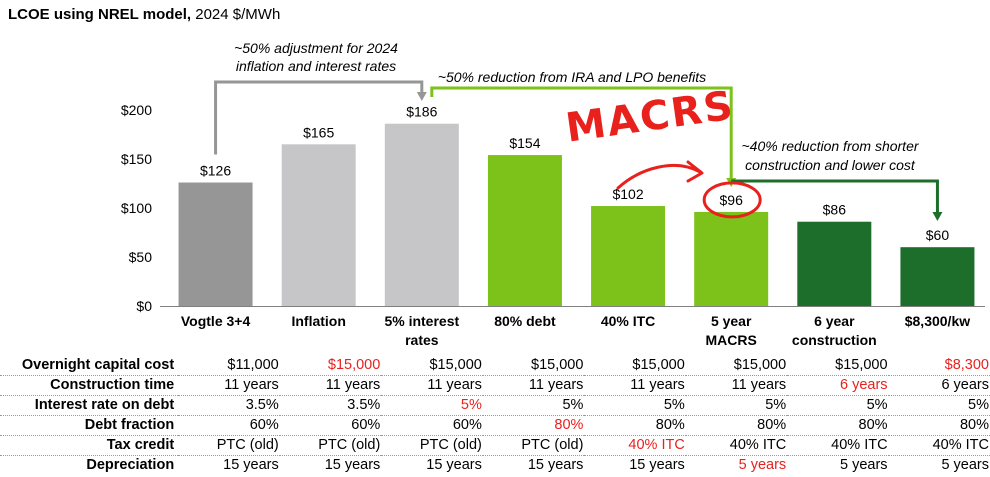  What do you see at coordinates (835, 210) in the screenshot?
I see `bar-value-label: $86` at bounding box center [835, 210].